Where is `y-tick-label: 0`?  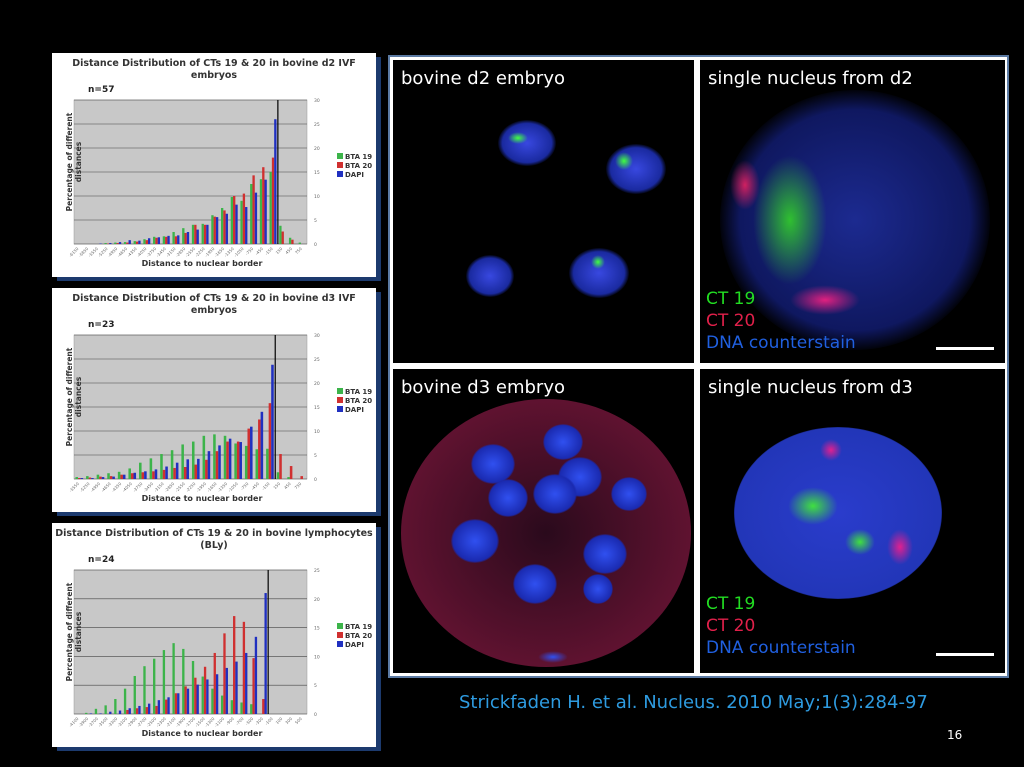 y-tick-label: 0 is located at coordinates (315, 480).